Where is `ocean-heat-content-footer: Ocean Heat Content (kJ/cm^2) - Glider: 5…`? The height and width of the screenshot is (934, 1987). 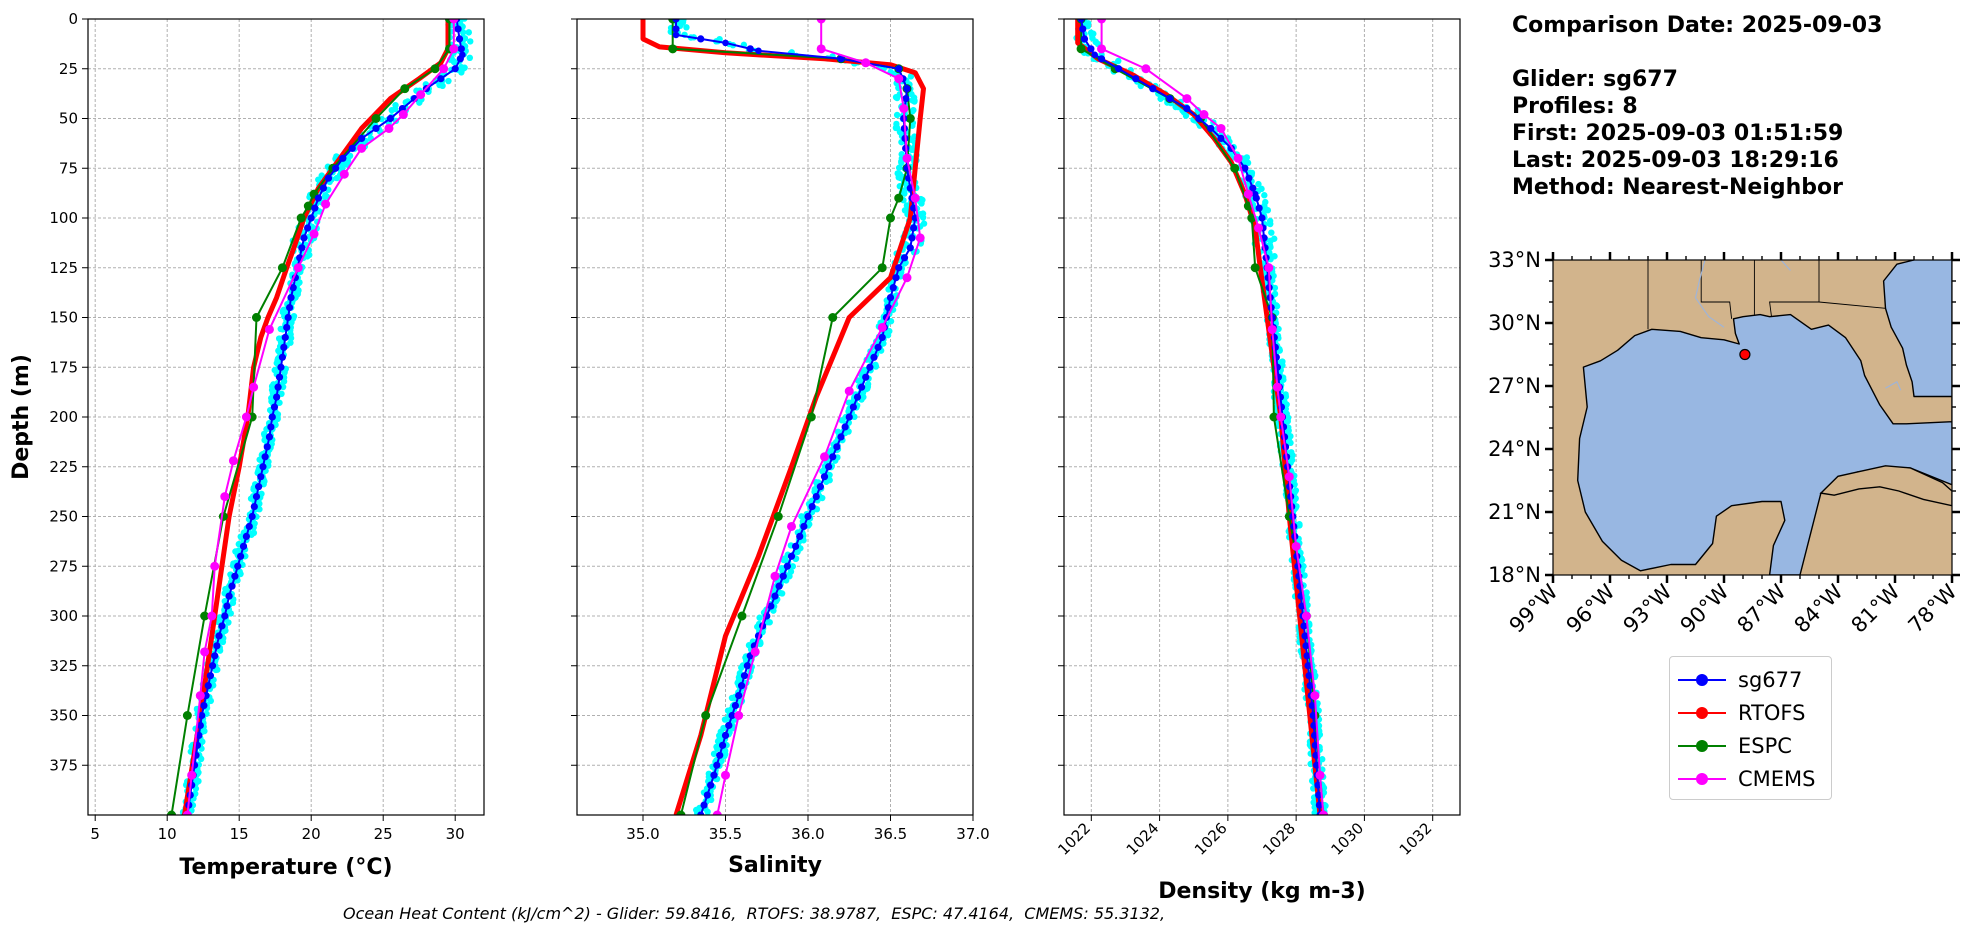
ocean-heat-content-footer: Ocean Heat Content (kJ/cm^2) - Glider: 5… is located at coordinates (754, 913).